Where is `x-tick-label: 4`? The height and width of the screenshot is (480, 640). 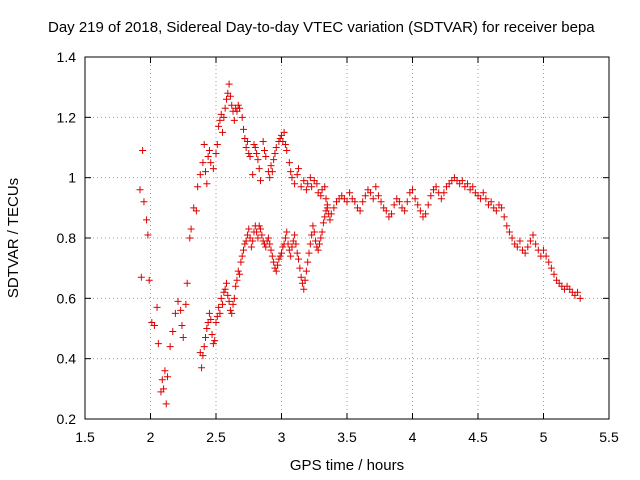 x-tick-label: 4 is located at coordinates (413, 437).